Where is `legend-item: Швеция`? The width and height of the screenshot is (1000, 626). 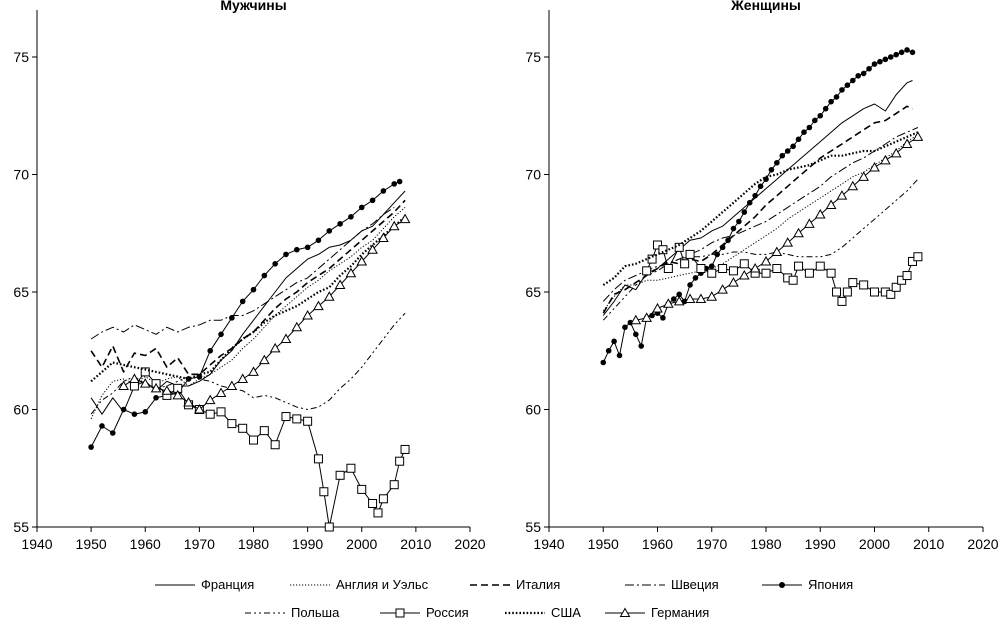
legend-item: Швеция is located at coordinates (672, 584).